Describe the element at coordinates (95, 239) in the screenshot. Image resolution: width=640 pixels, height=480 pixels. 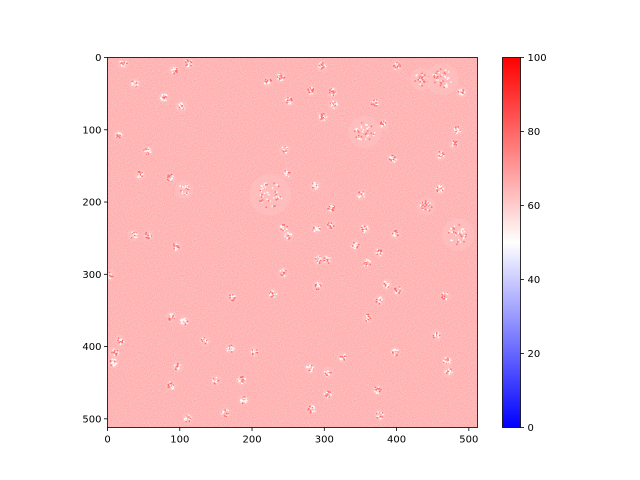
I see `y-axis: 0 100 200 300 400 500` at that location.